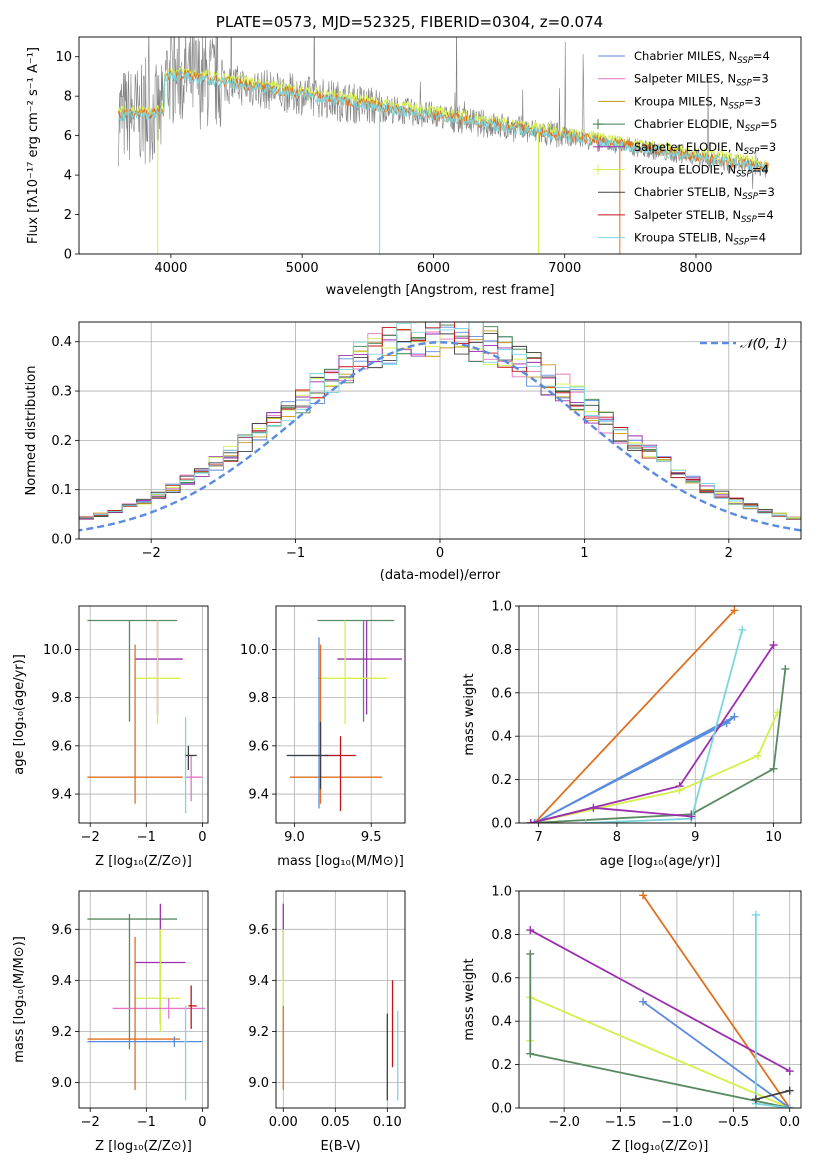 The height and width of the screenshot is (1170, 819). I want to click on legend-entry: Kroupa MILES, NSSP=3, so click(679, 102).